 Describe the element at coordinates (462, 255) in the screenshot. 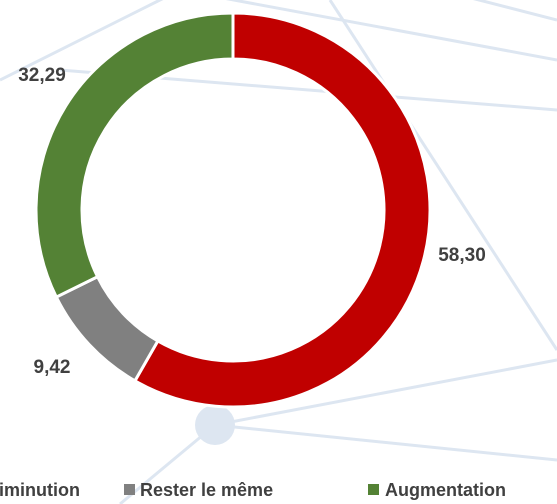

I see `data-label: 58,30` at that location.